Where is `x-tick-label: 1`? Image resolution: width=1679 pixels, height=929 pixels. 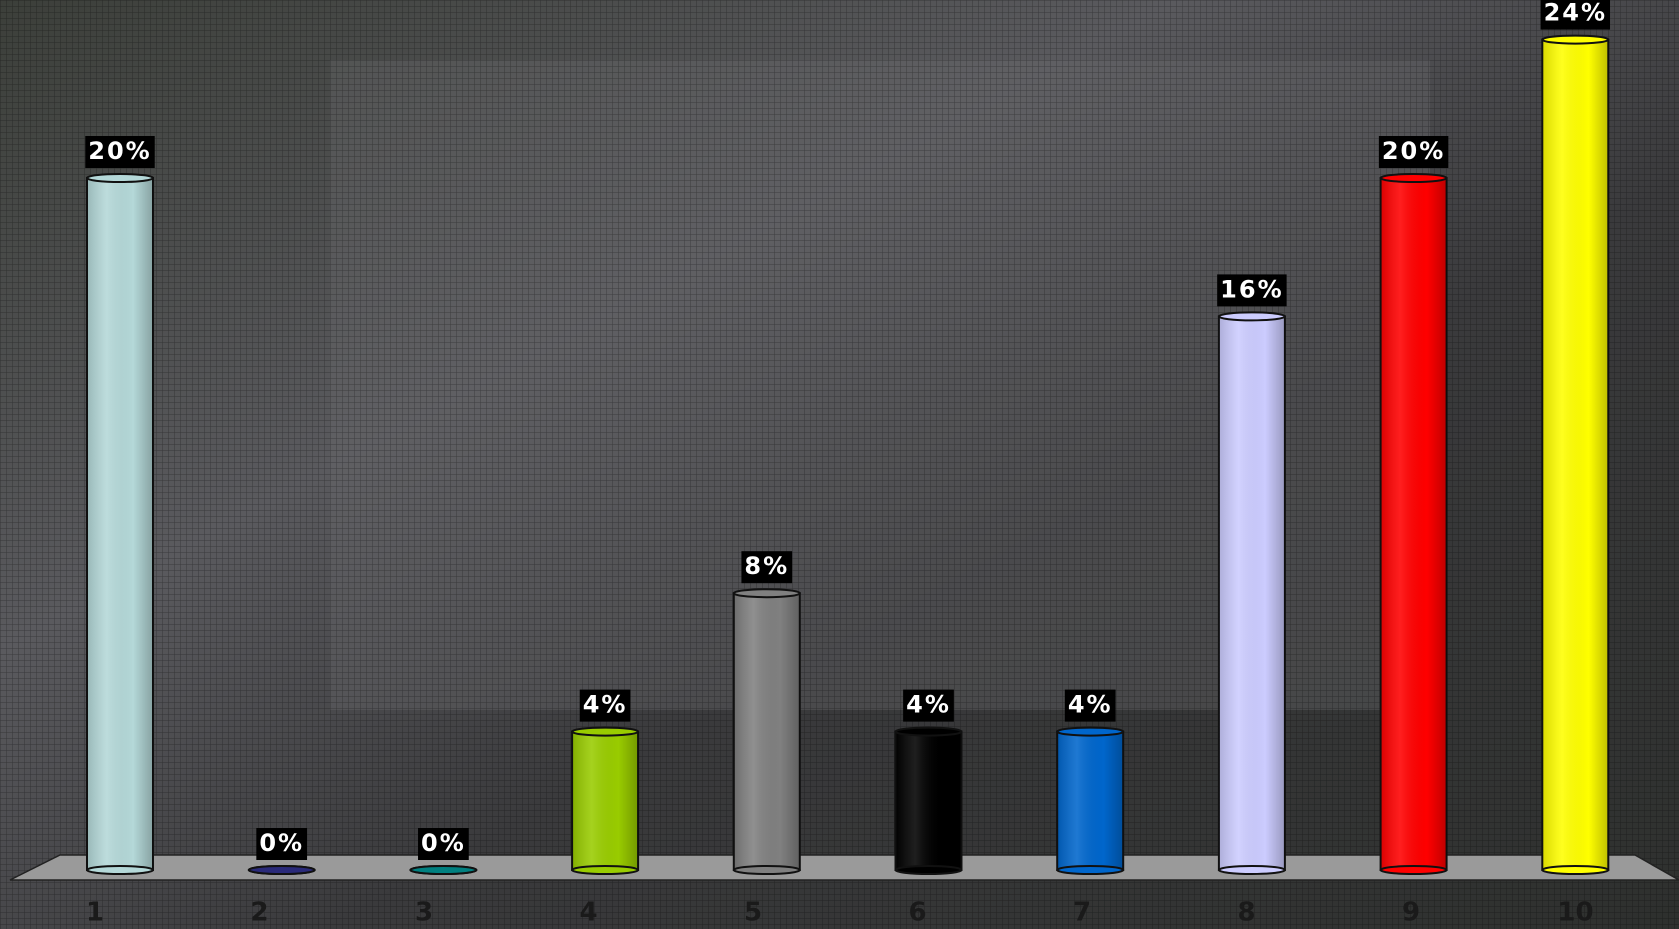 x-tick-label: 1 is located at coordinates (95, 913).